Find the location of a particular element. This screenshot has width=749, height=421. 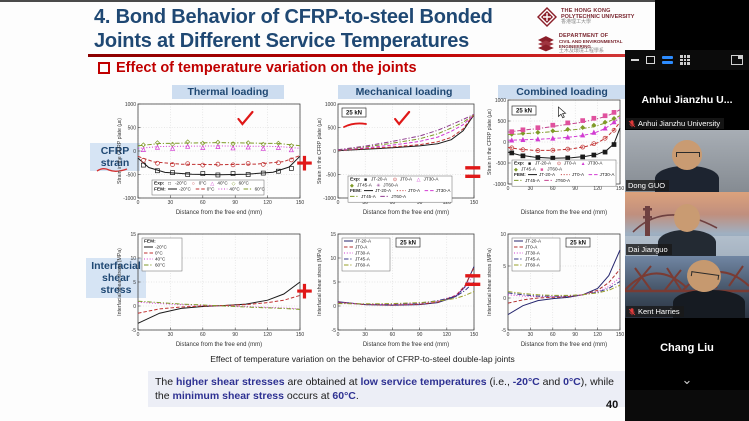

scroll-down-chevron-icon: ⌄ is located at coordinates (687, 379).